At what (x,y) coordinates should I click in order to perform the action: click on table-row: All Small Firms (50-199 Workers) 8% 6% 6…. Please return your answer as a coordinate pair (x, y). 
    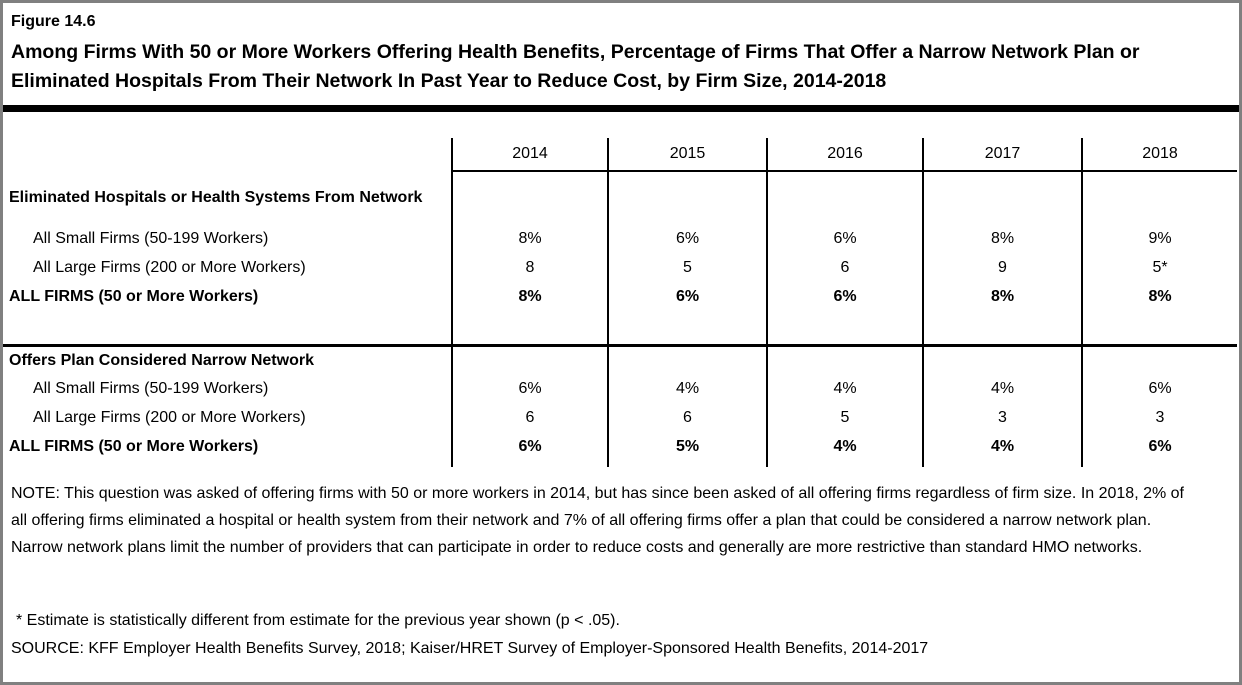
    Looking at the image, I should click on (620, 238).